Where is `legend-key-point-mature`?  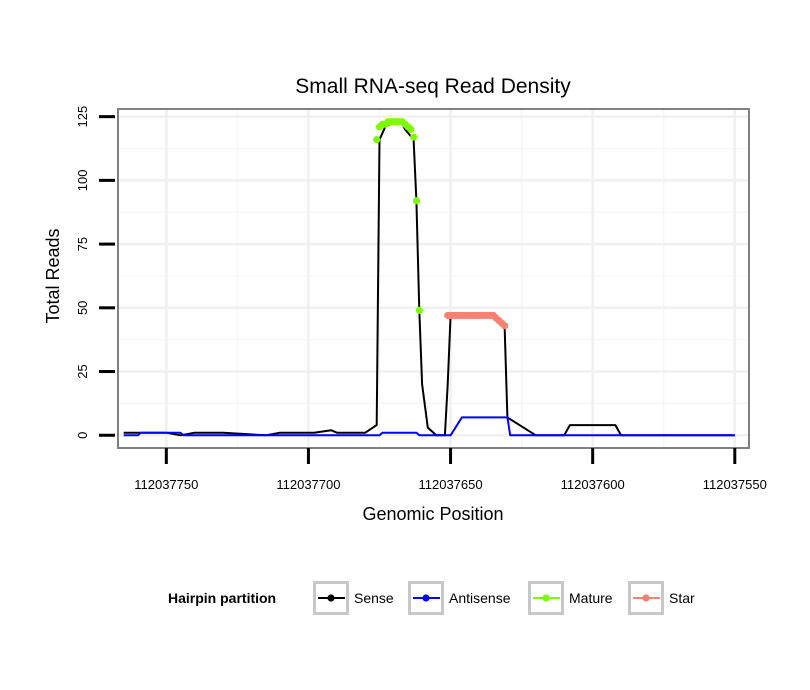 legend-key-point-mature is located at coordinates (546, 598).